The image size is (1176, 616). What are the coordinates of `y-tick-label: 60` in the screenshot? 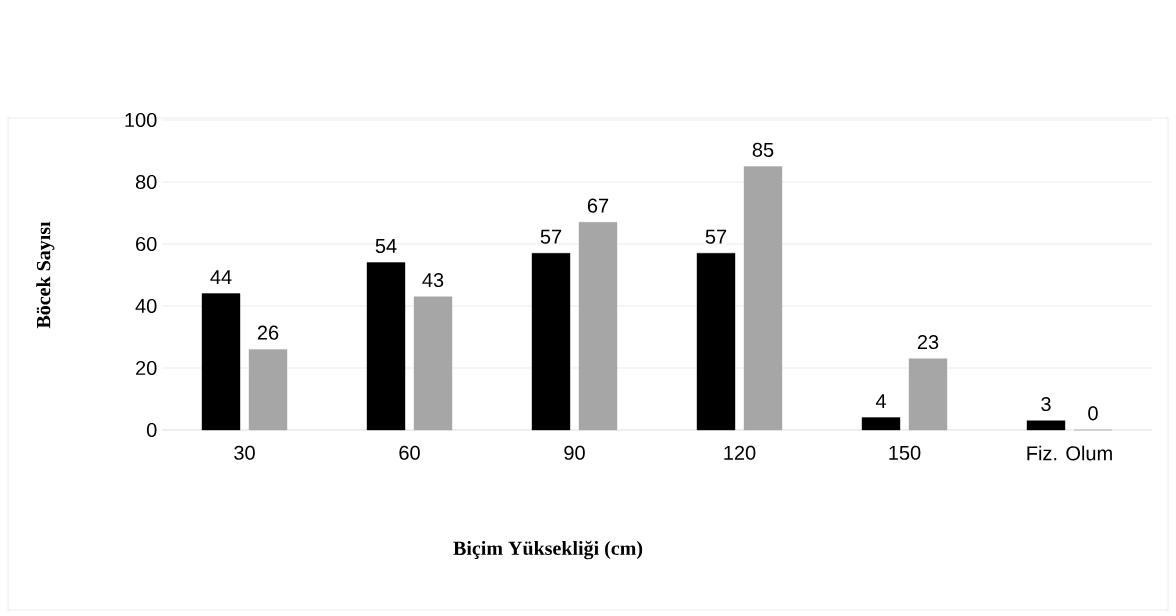 It's located at (146, 244).